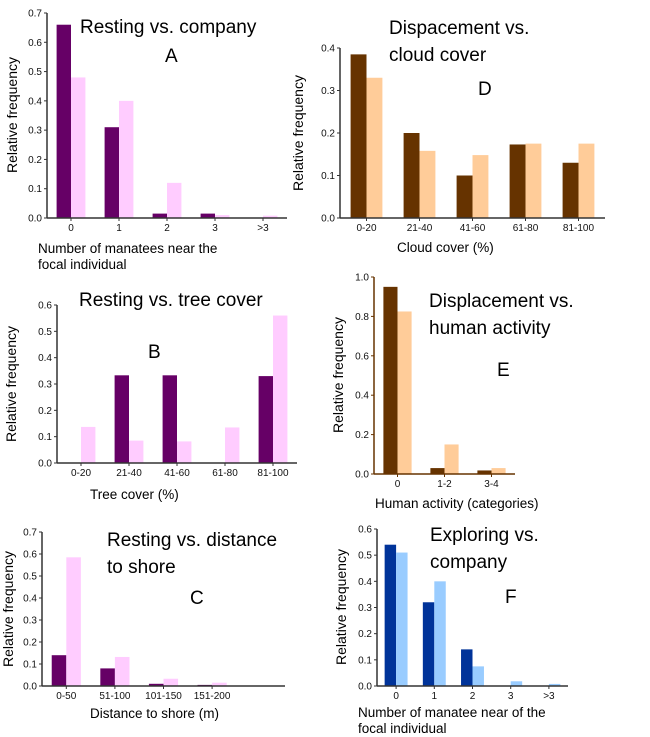 The image size is (650, 737). Describe the element at coordinates (490, 328) in the screenshot. I see `panel-title: human activity` at that location.